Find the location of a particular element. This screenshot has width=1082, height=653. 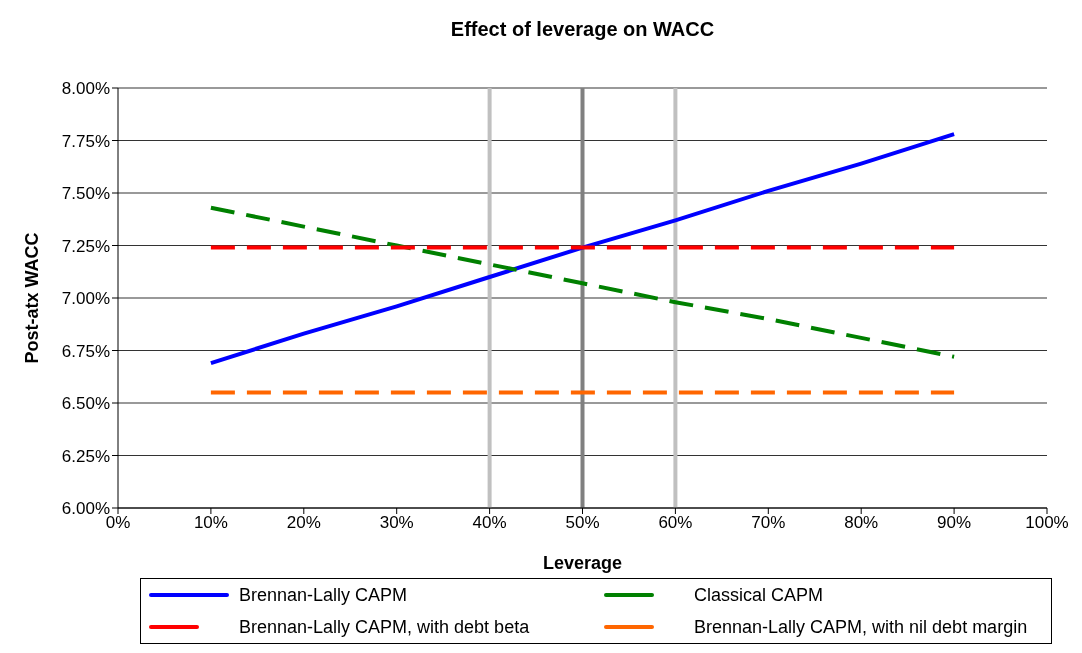

y-tick-label: 6.25% is located at coordinates (85, 456).